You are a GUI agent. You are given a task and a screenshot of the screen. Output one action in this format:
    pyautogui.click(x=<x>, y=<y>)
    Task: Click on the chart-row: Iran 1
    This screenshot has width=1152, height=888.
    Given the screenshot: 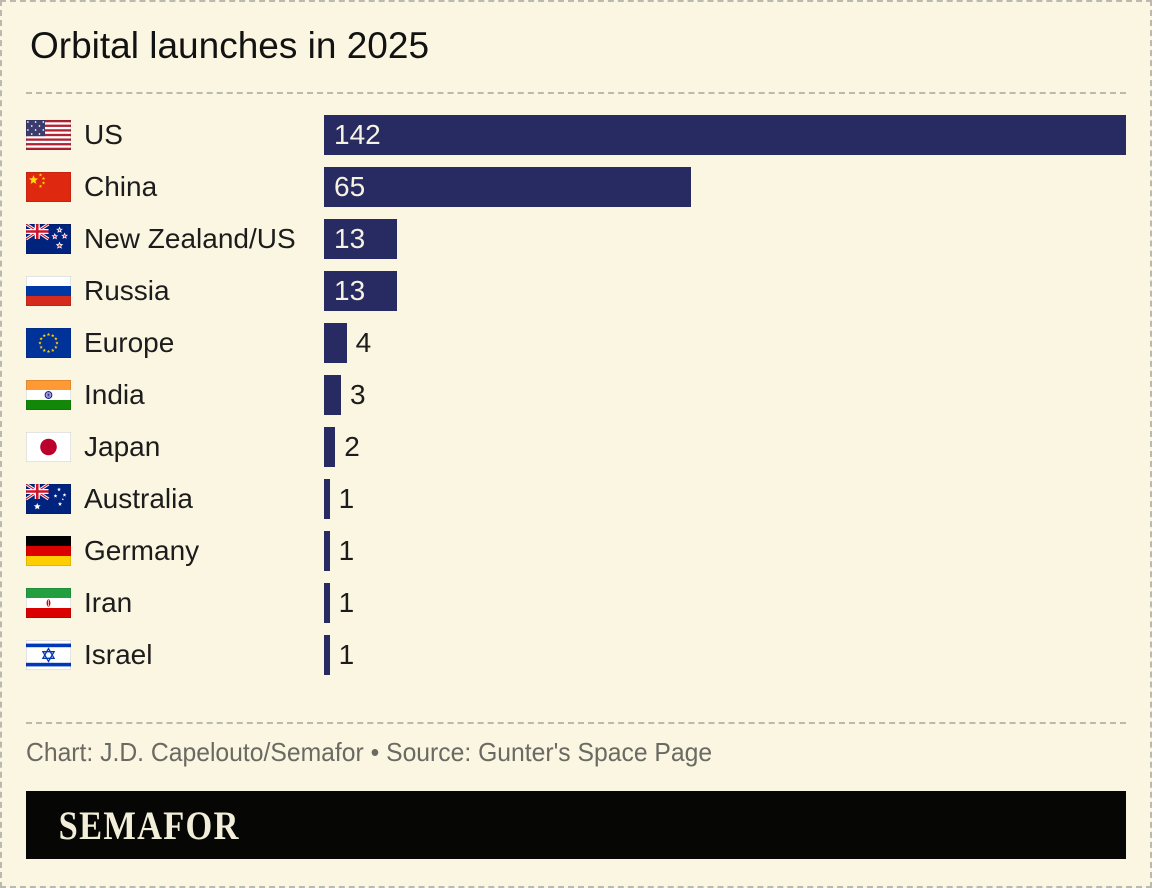 What is the action you would take?
    pyautogui.click(x=576, y=603)
    